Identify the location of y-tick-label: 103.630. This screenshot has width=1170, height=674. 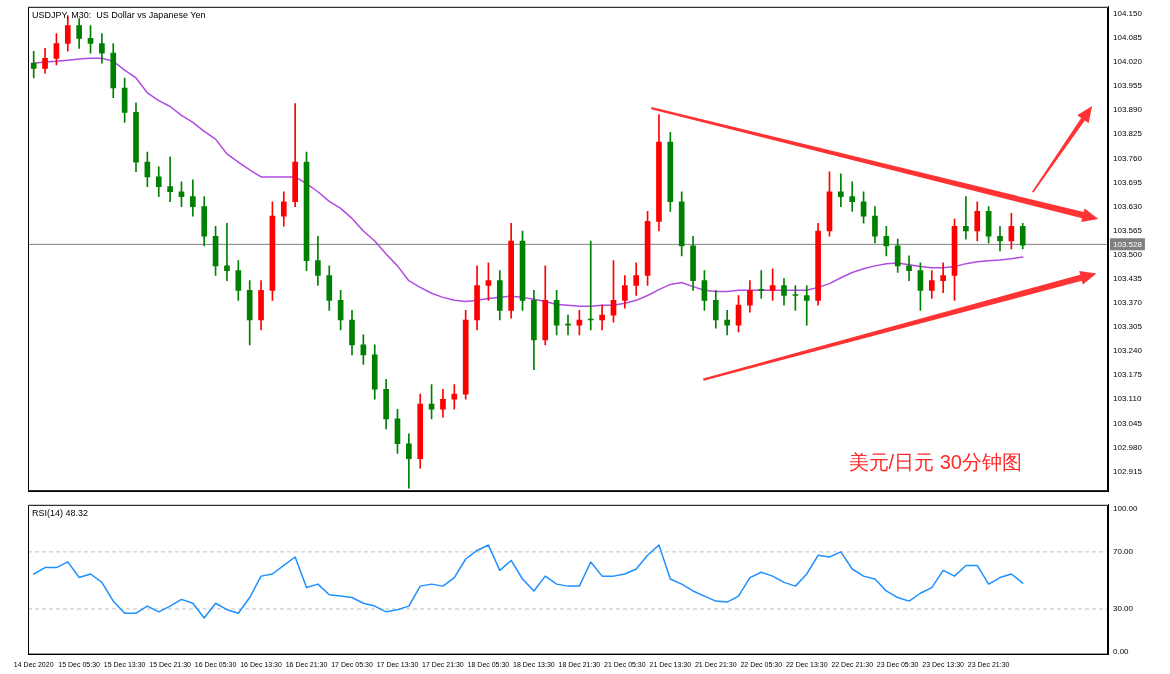
(1128, 206).